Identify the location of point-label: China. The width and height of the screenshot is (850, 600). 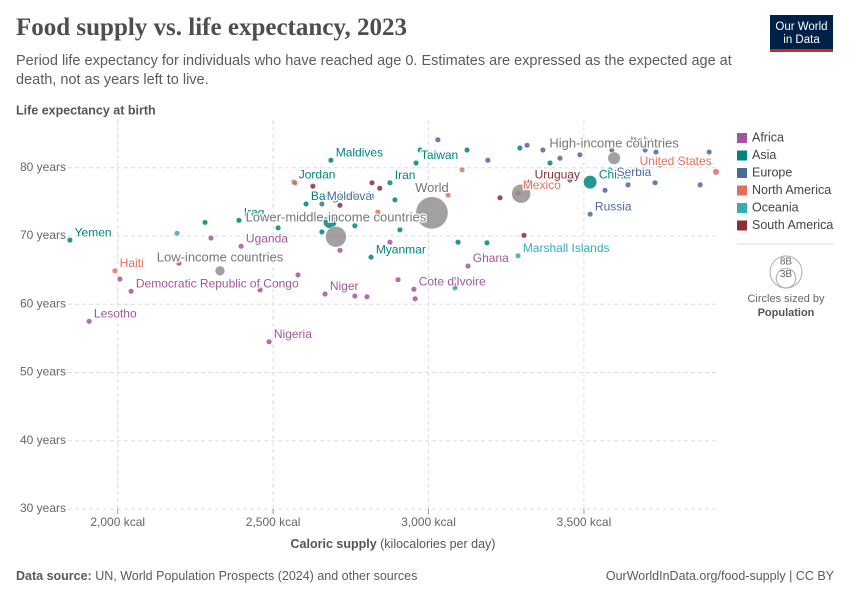
(615, 174).